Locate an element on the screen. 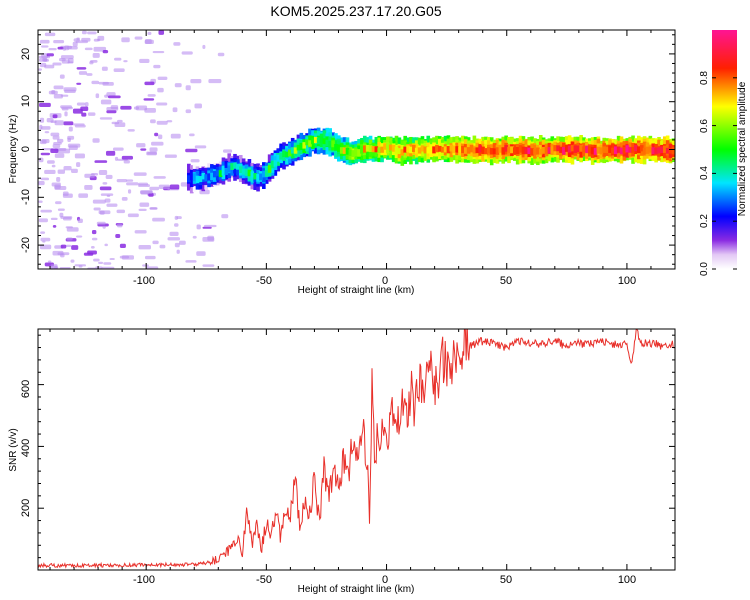 Image resolution: width=750 pixels, height=600 pixels. spec-y-tick-label: 20 is located at coordinates (26, 54).